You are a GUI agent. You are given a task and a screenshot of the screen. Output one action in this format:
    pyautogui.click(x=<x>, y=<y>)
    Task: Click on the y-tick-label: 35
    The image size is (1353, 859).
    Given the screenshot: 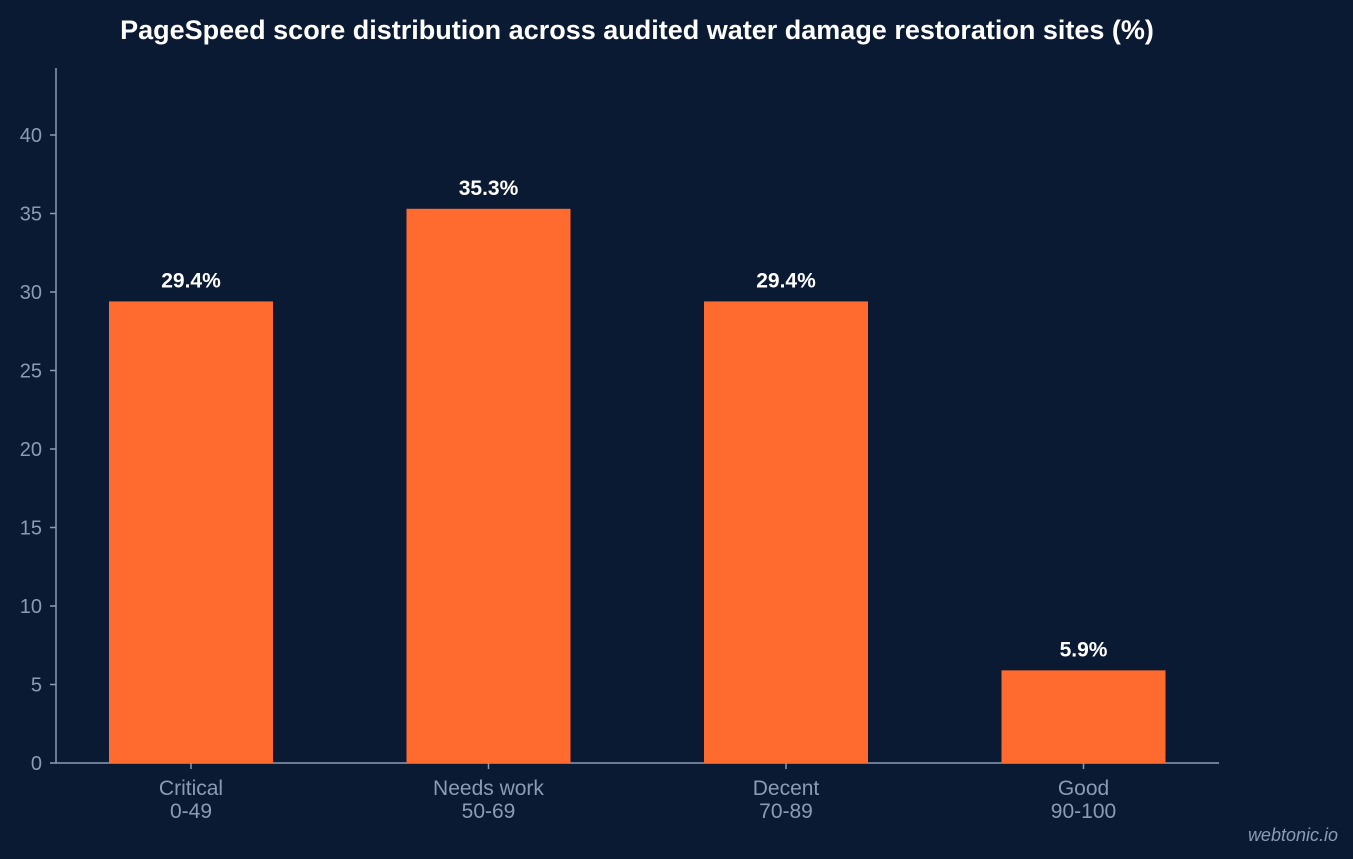 What is the action you would take?
    pyautogui.click(x=31, y=215)
    